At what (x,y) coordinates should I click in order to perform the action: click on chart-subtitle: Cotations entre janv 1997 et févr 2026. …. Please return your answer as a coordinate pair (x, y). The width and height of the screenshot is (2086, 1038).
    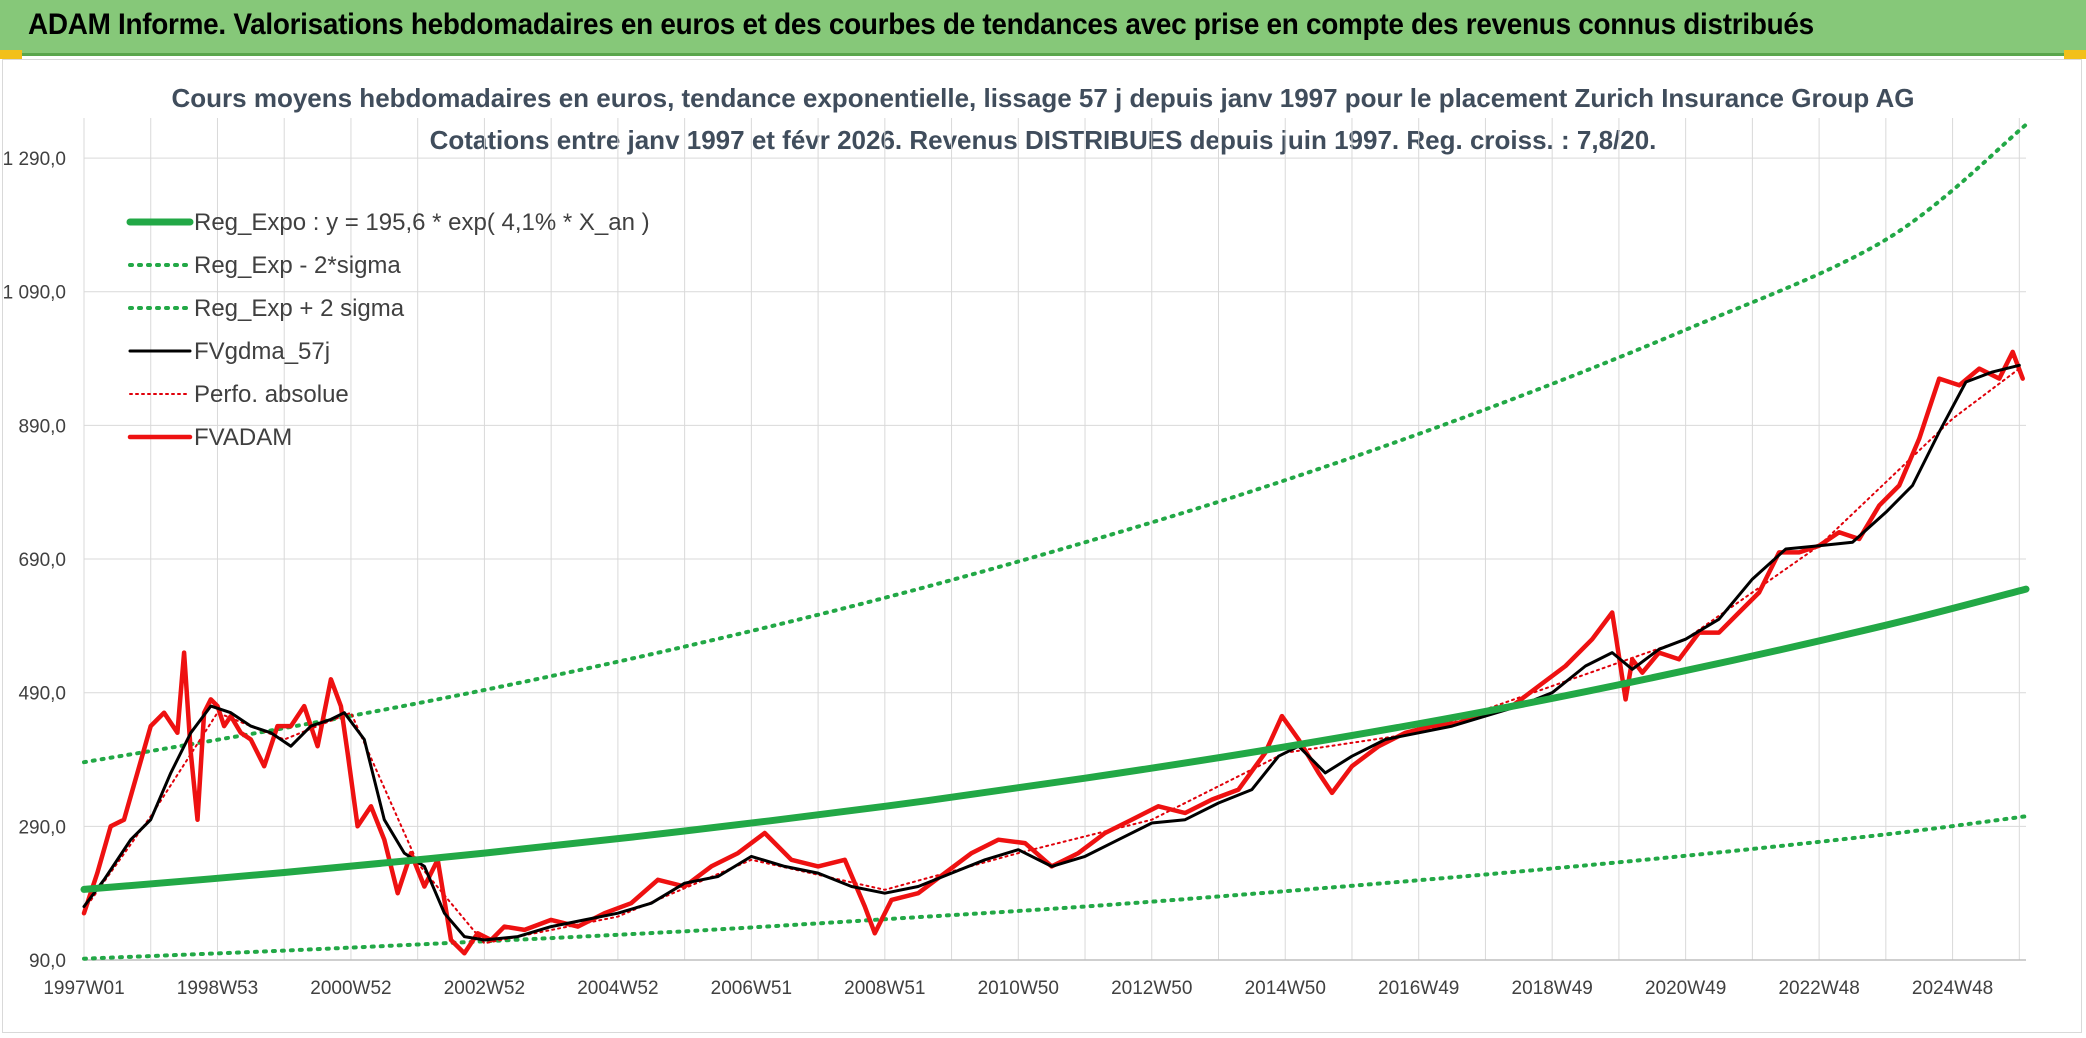
    Looking at the image, I should click on (1043, 140).